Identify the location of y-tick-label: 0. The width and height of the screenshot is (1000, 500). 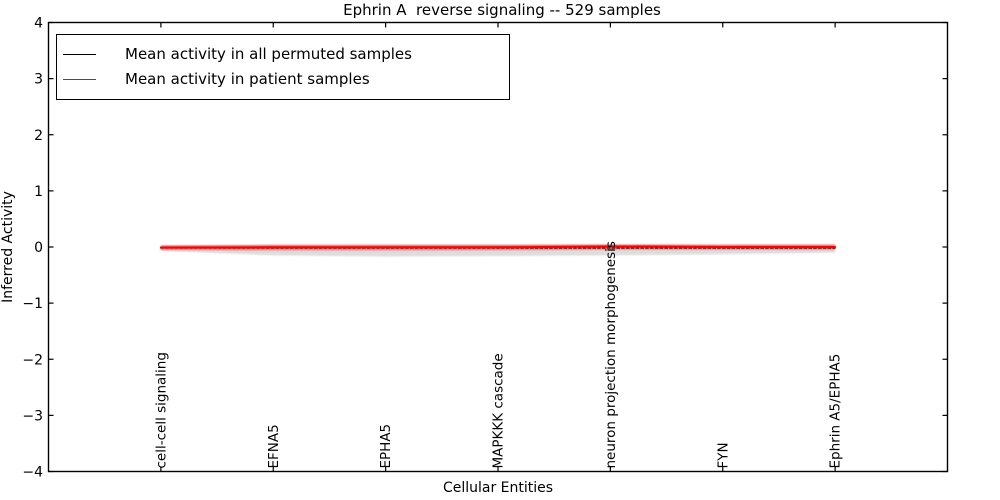
(38, 248).